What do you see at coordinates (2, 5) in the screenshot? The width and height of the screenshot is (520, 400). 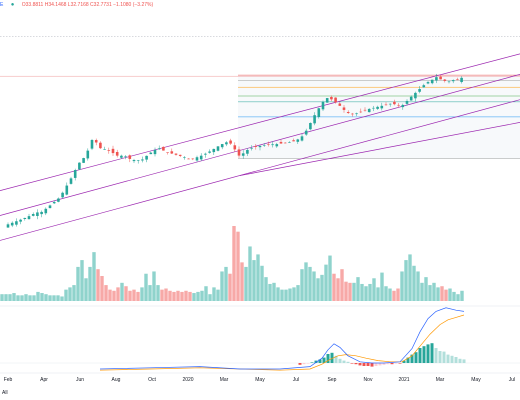 I see `symbol-label: E` at bounding box center [2, 5].